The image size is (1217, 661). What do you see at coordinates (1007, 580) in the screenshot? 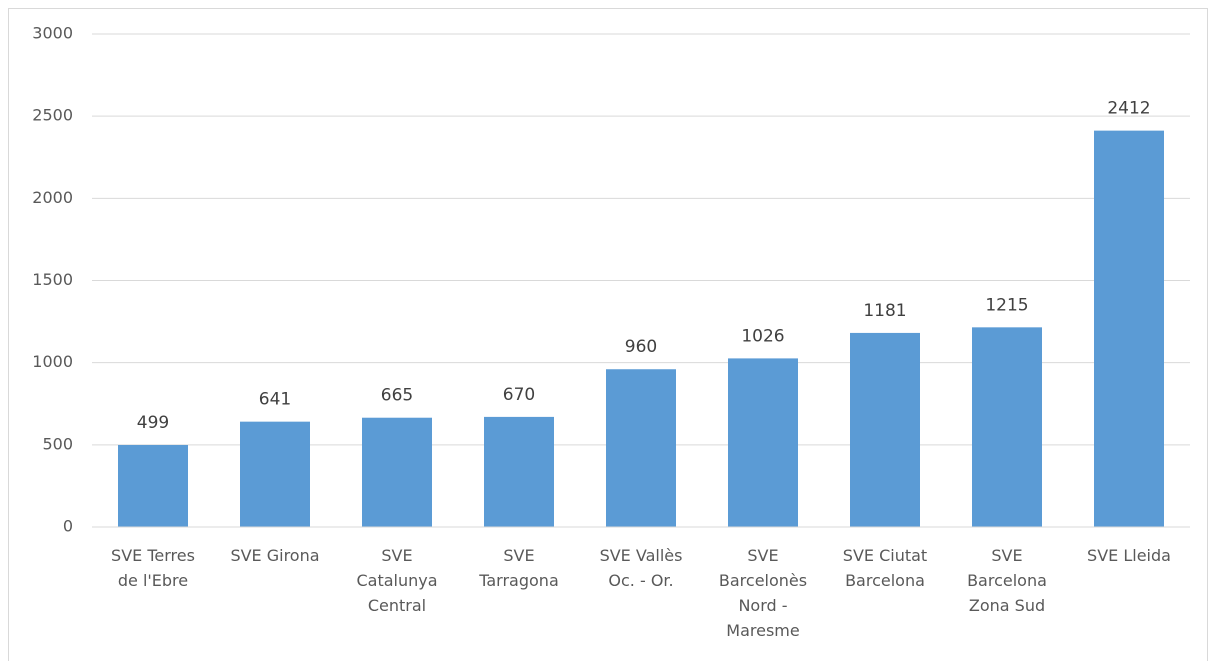
I see `x-tick-label: SVE Barcelona Zona Sud` at bounding box center [1007, 580].